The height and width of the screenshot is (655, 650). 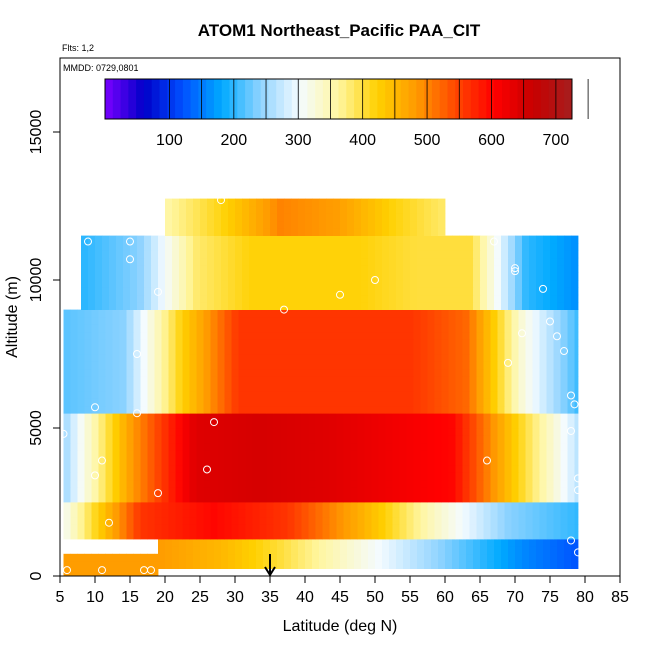 What do you see at coordinates (467, 99) in the screenshot?
I see `colorbar-swatch` at bounding box center [467, 99].